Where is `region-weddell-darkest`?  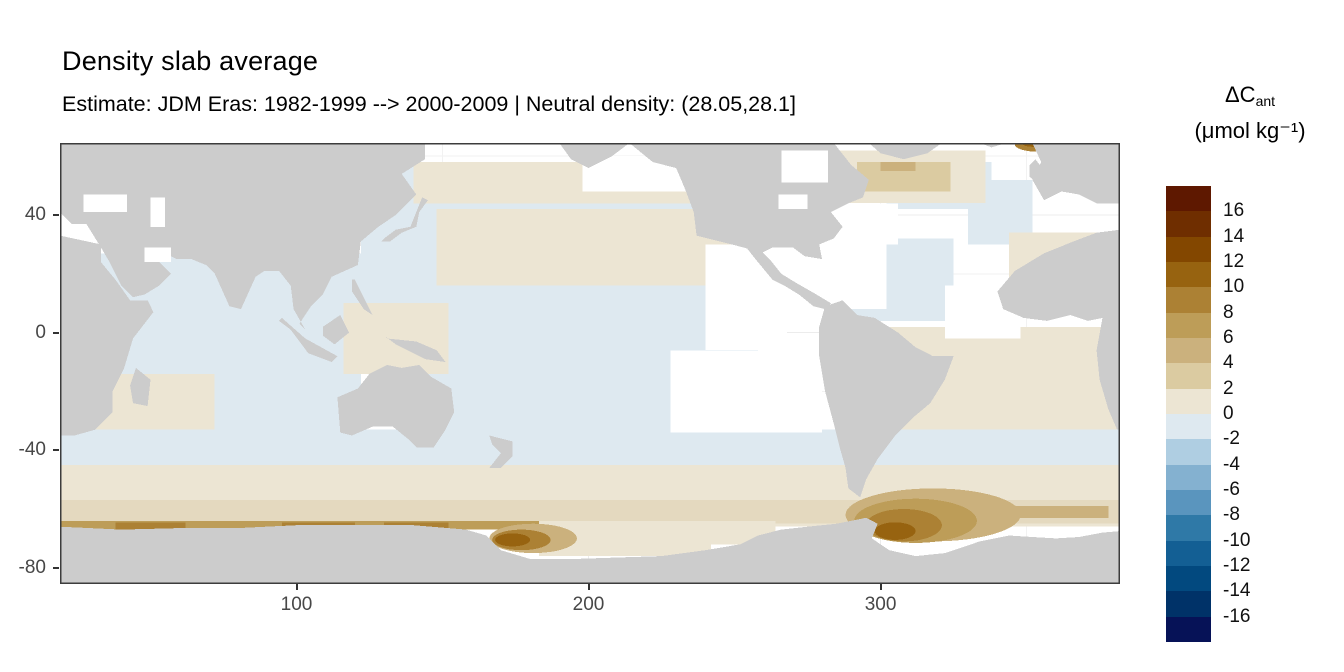 region-weddell-darkest is located at coordinates (895, 531).